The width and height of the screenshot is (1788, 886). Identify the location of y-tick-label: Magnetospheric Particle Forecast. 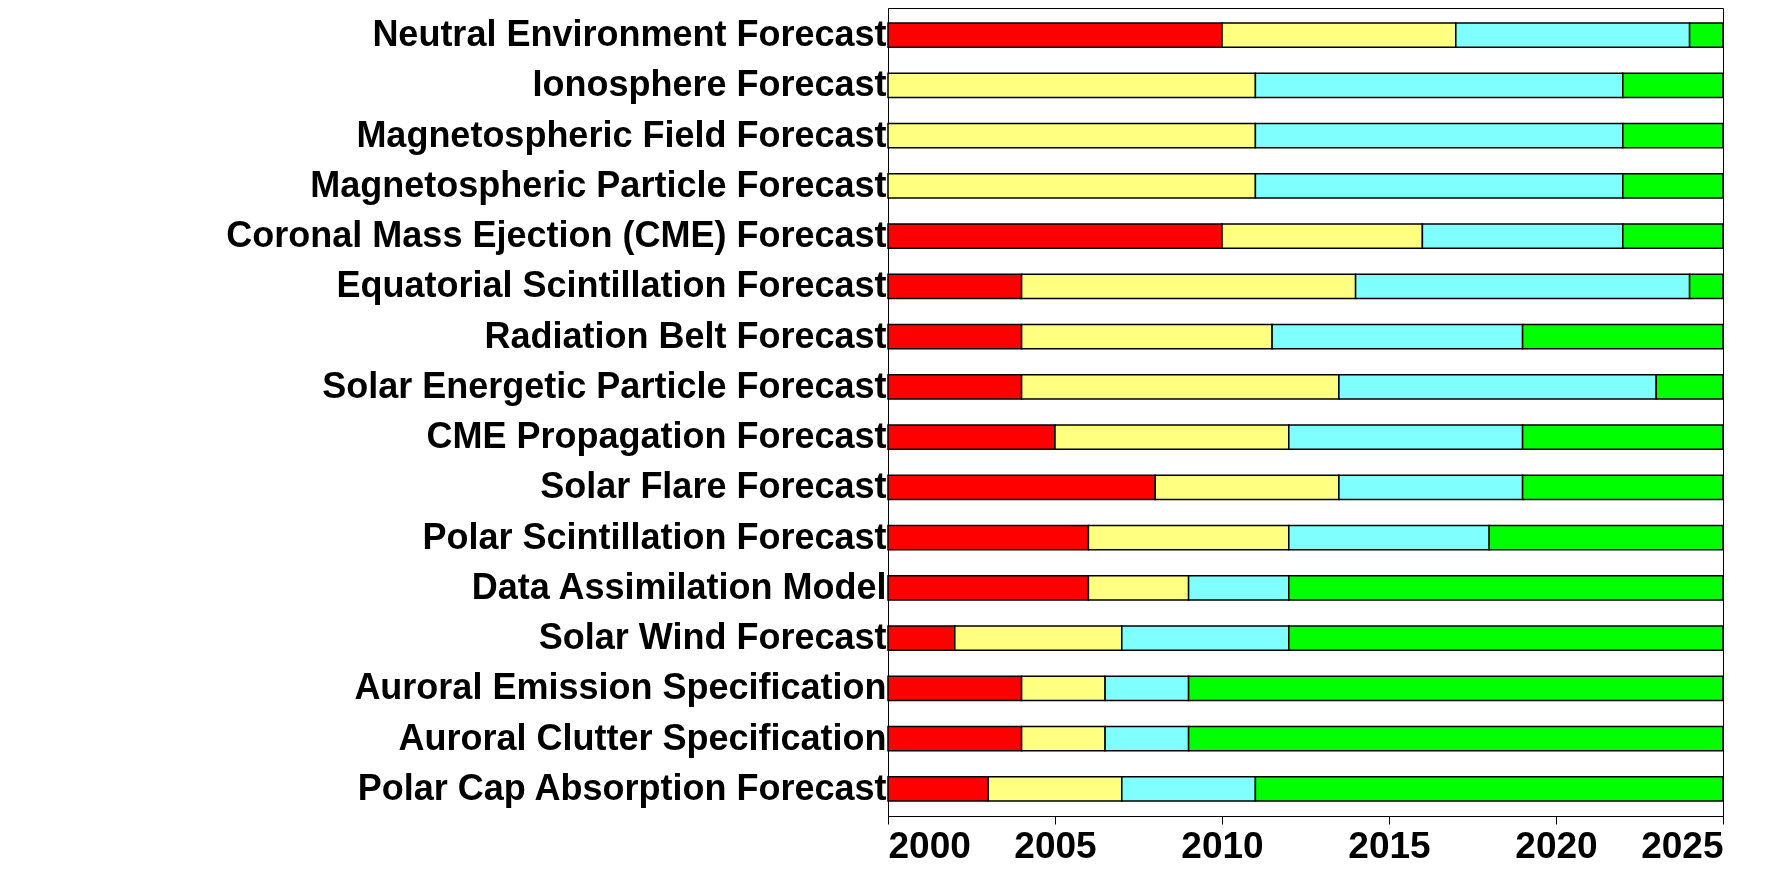
(598, 184).